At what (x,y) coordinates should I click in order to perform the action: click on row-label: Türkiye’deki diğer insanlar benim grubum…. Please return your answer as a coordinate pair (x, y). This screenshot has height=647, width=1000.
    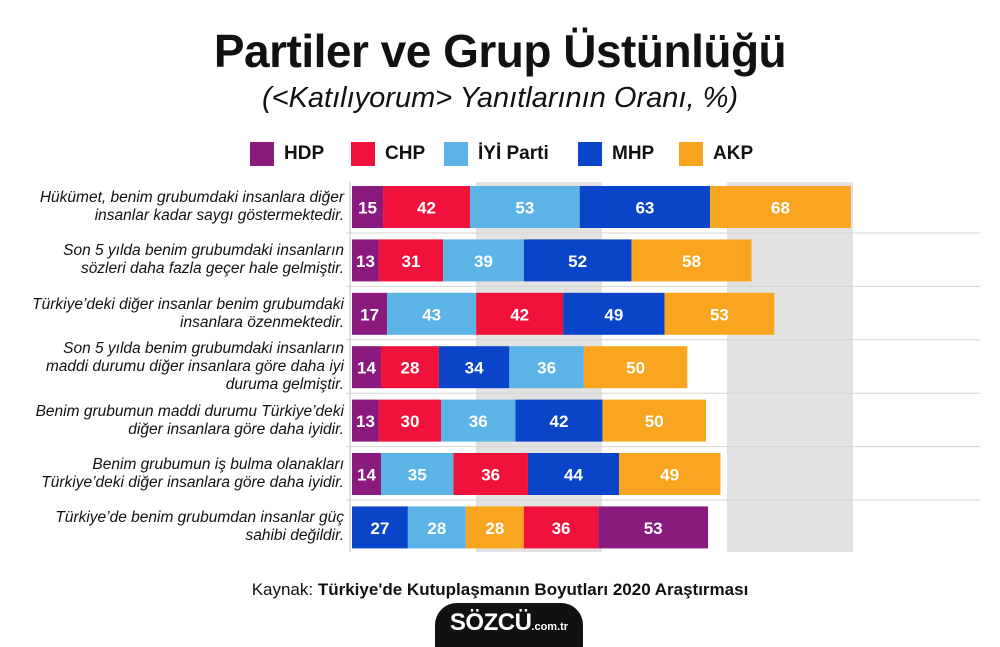
    Looking at the image, I should click on (188, 313).